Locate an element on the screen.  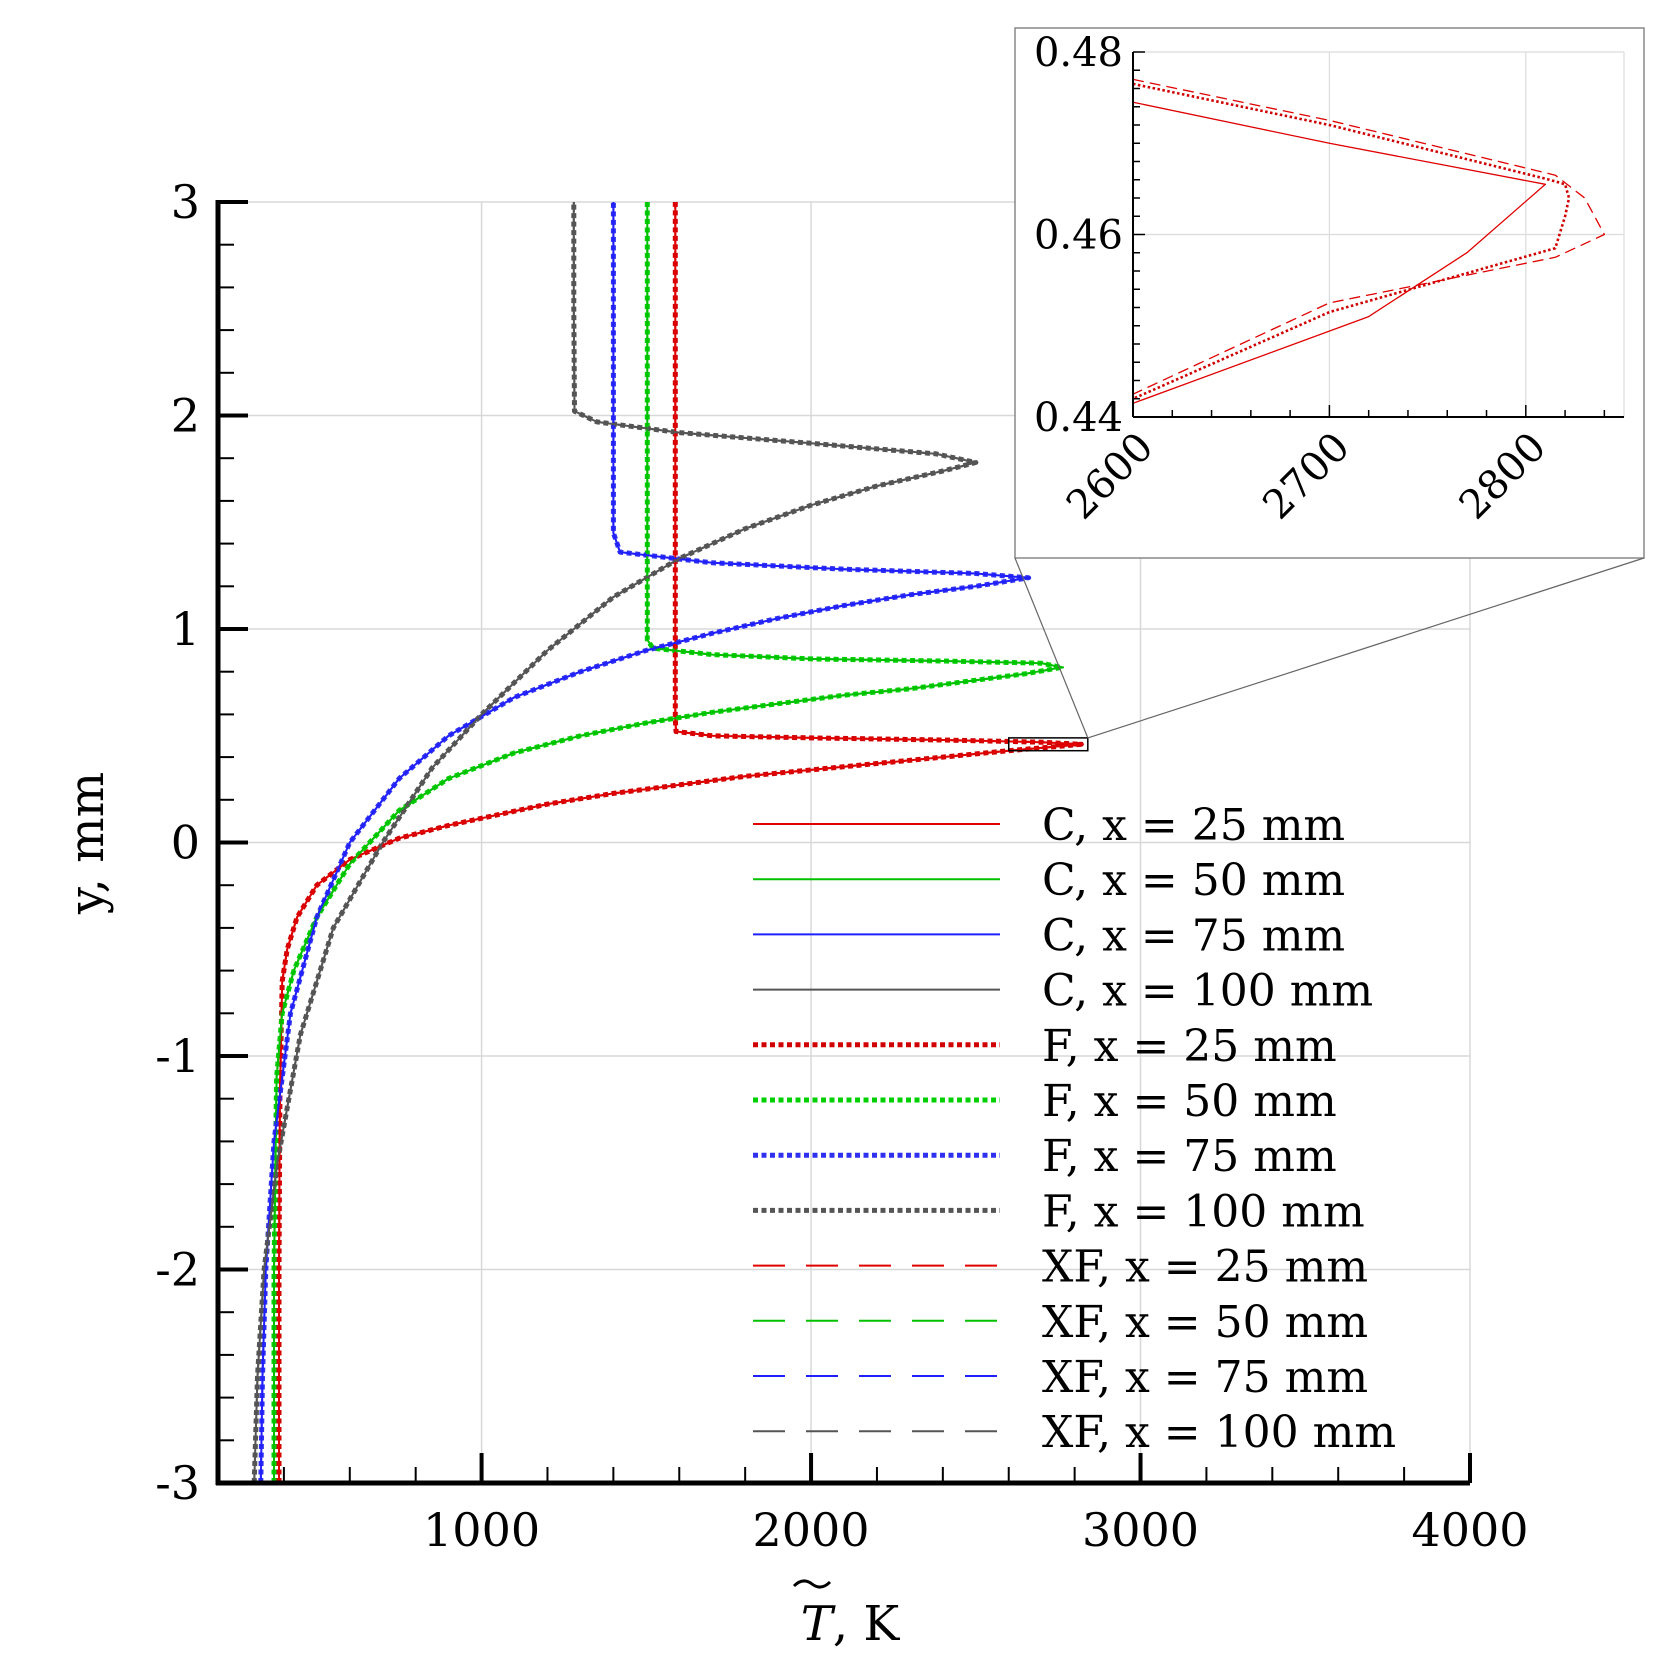
legend-label: F, x = 75 mm is located at coordinates (1189, 1156).